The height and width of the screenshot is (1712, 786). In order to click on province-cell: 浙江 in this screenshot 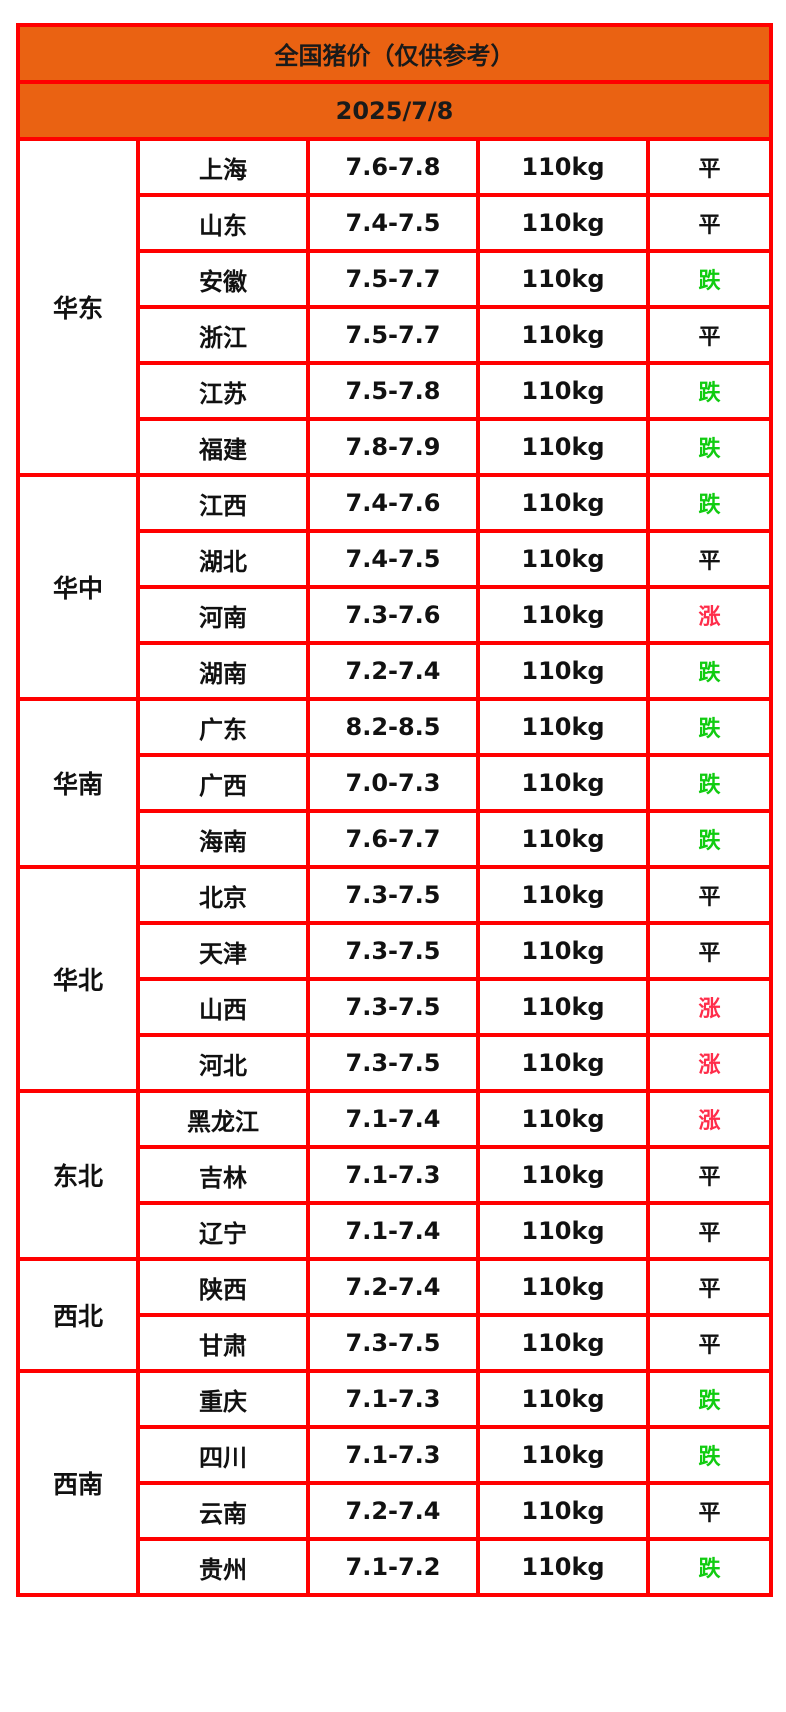, I will do `click(223, 335)`.